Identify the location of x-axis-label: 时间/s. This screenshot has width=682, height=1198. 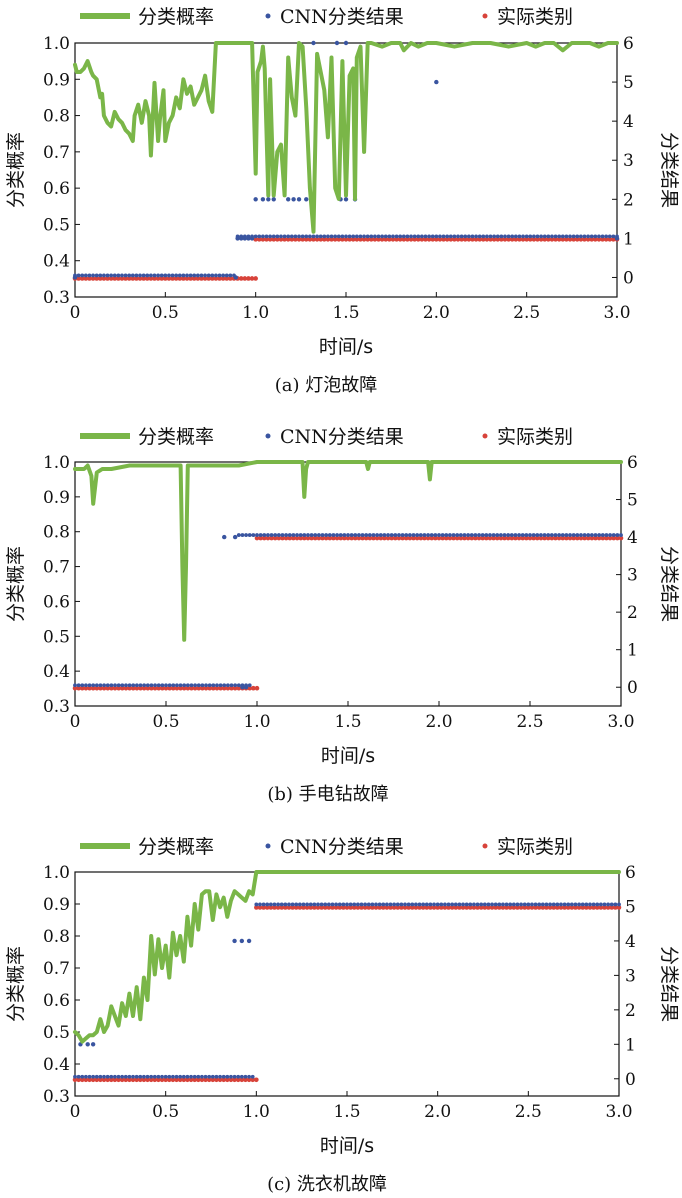
(348, 756).